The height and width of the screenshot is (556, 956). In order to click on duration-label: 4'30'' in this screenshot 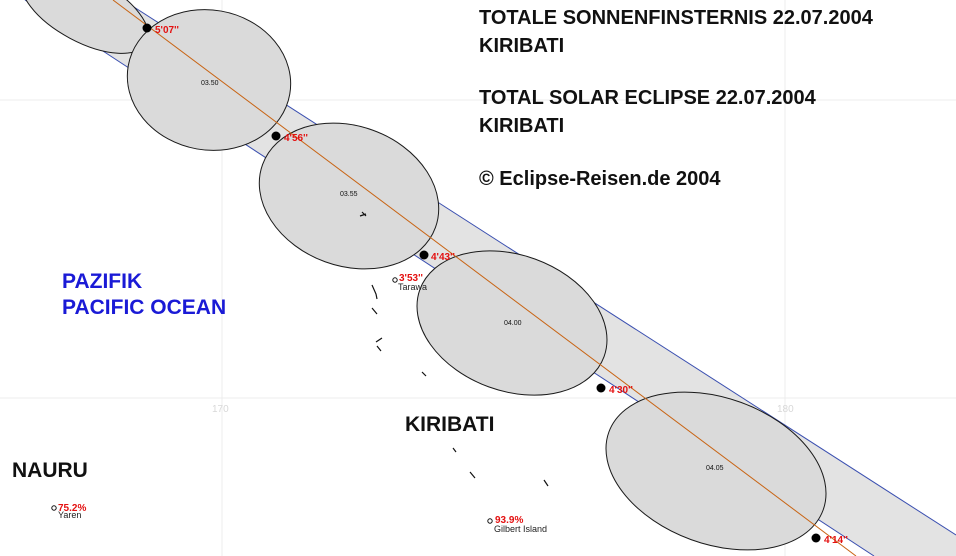, I will do `click(621, 390)`.